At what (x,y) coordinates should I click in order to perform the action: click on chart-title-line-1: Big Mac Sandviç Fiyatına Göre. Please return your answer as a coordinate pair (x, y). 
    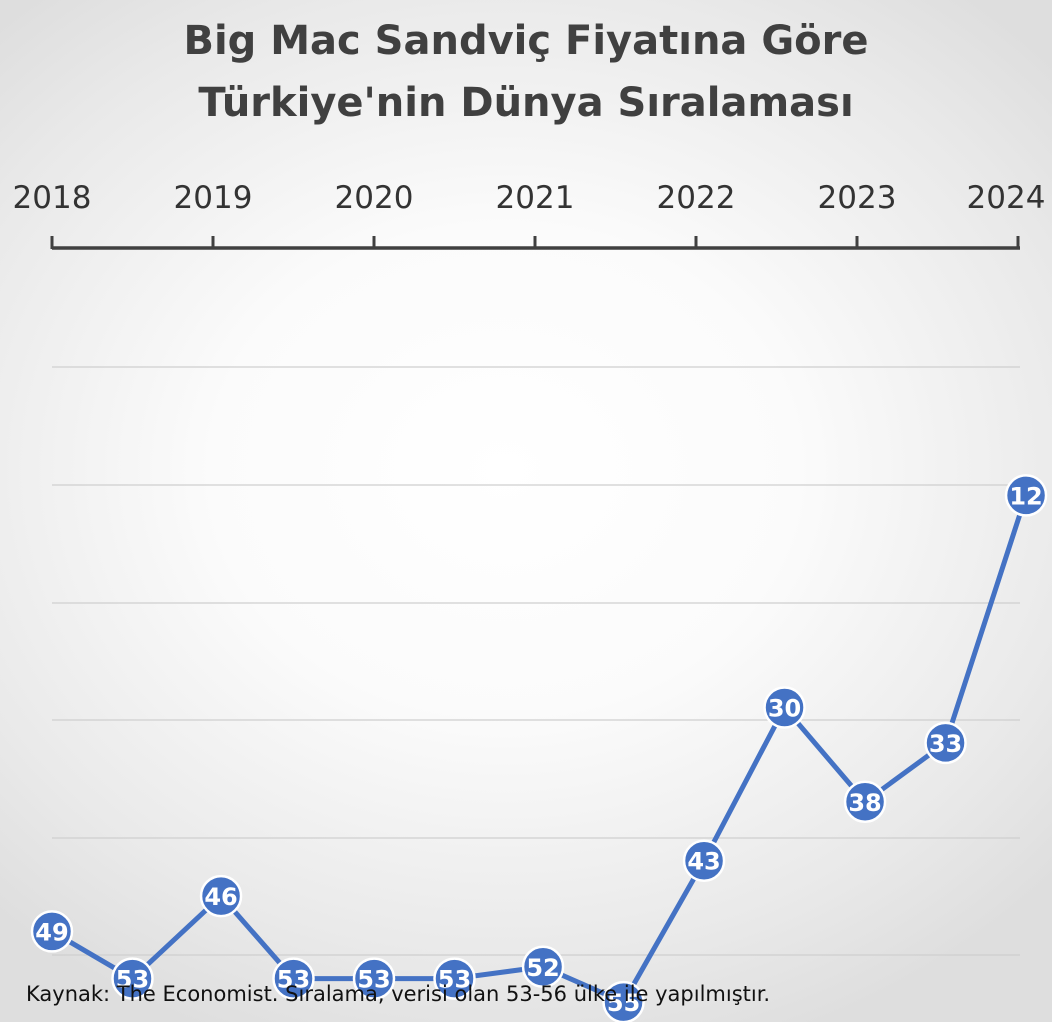
    Looking at the image, I should click on (526, 41).